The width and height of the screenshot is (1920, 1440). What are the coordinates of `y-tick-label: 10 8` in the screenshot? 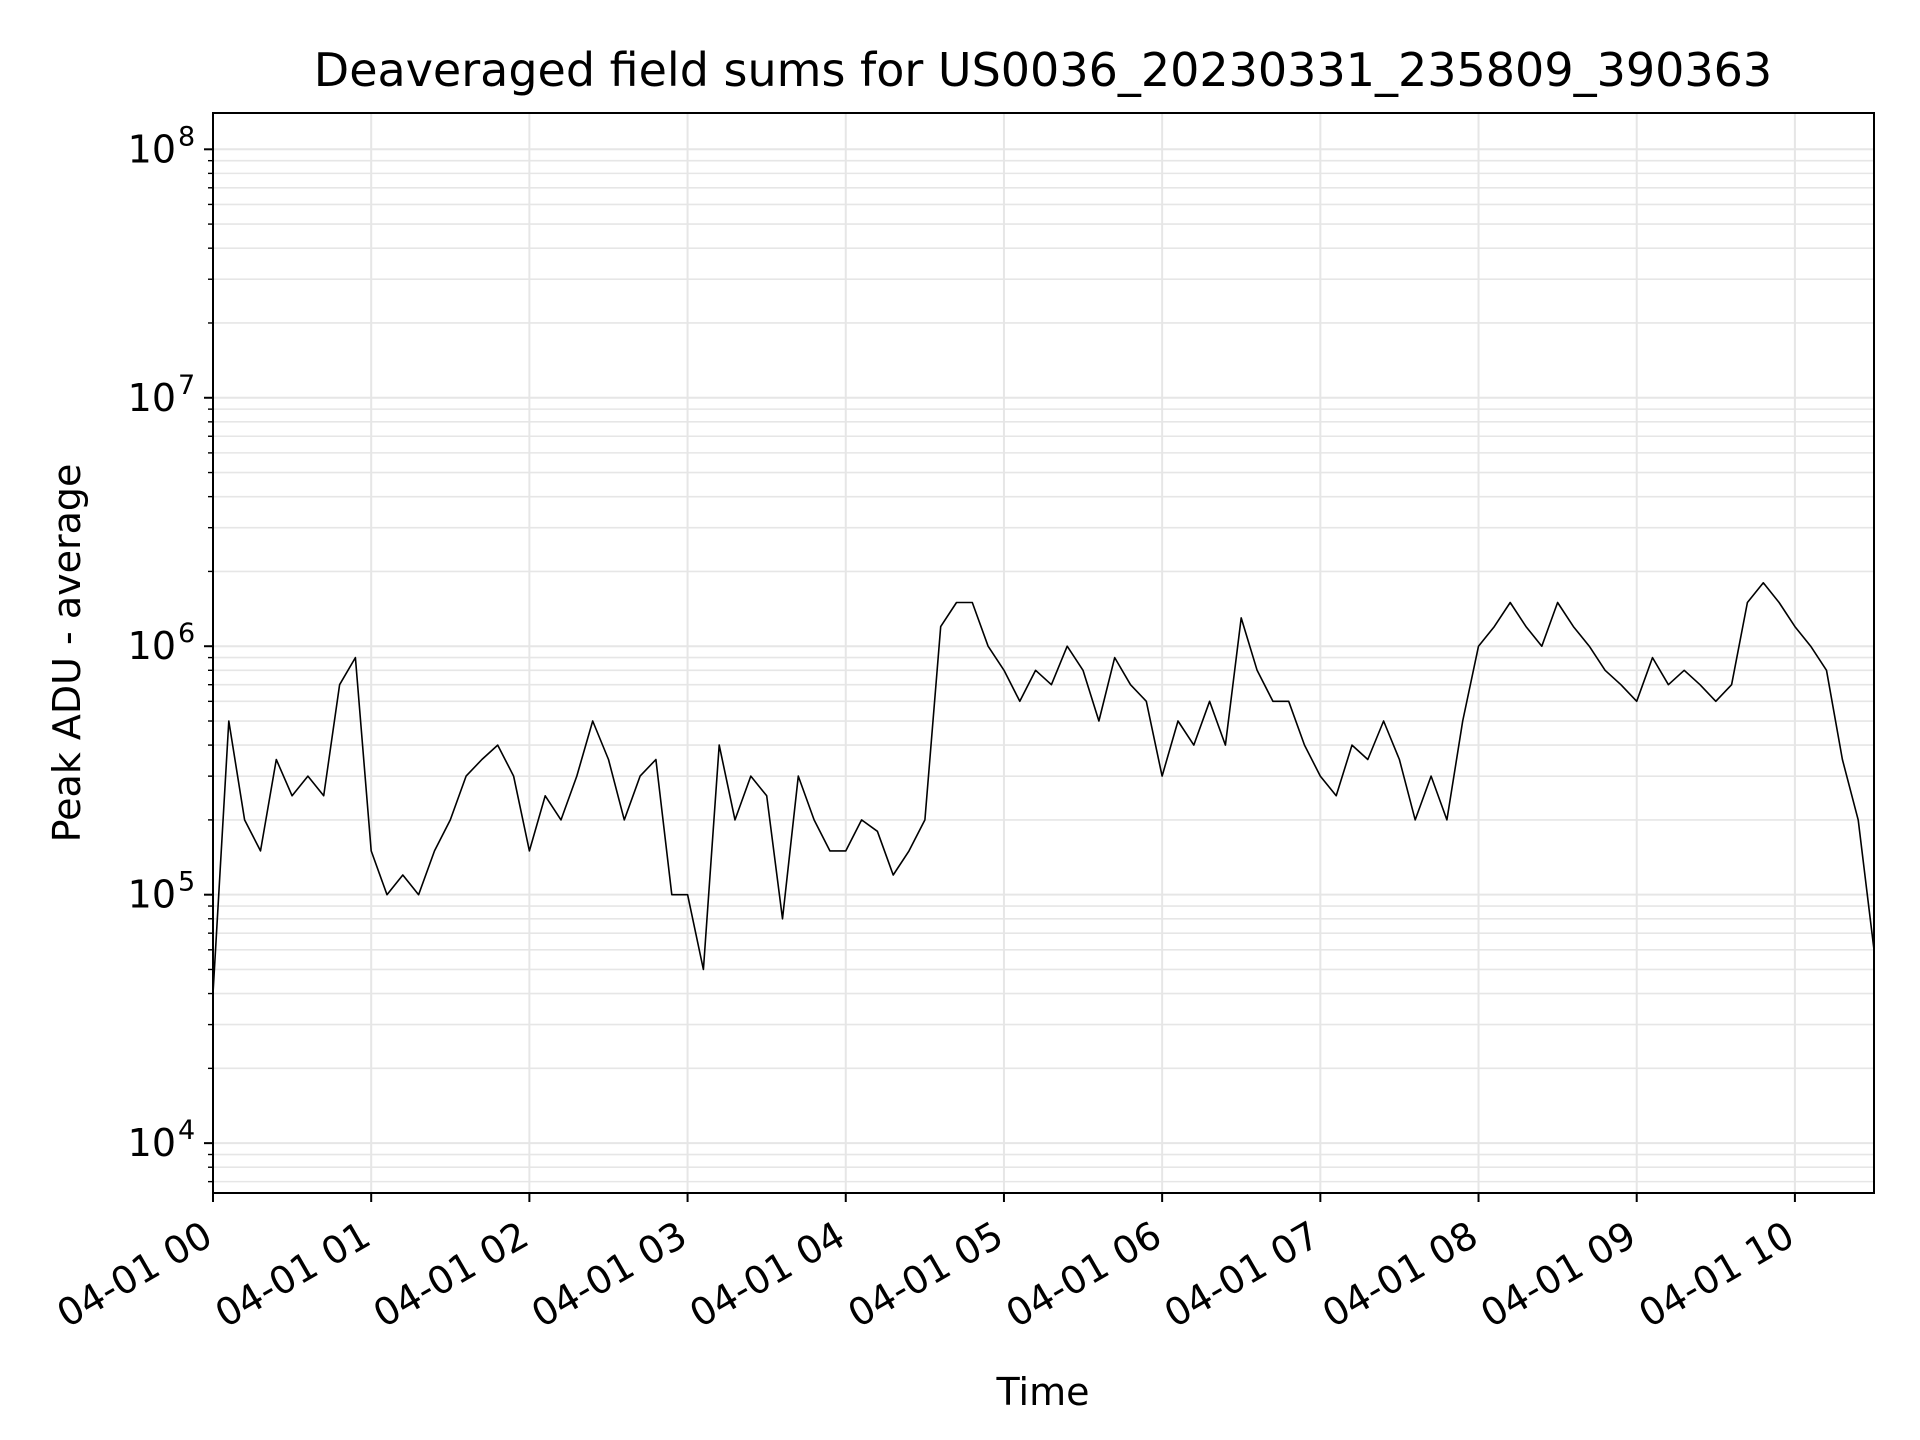 It's located at (162, 146).